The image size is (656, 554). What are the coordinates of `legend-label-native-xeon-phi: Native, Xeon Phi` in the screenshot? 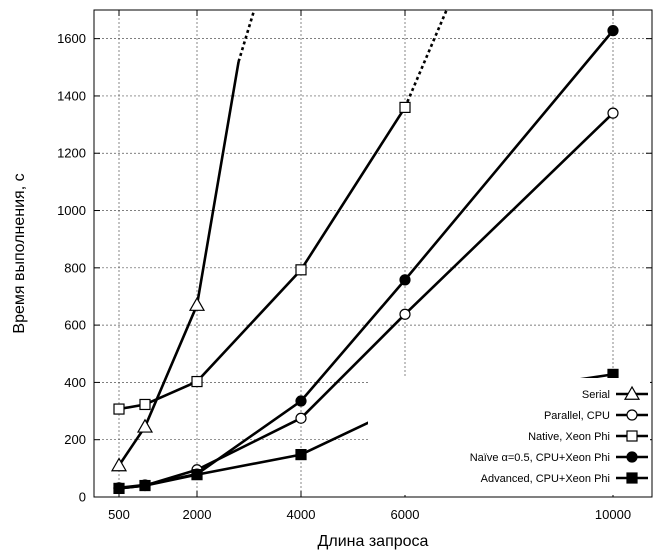 It's located at (569, 437).